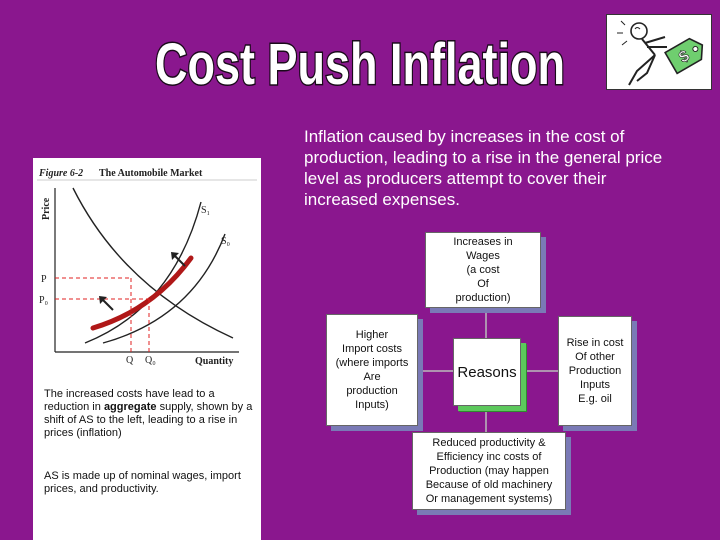 This screenshot has height=540, width=720. I want to click on price-label-p0: P₀, so click(44, 300).